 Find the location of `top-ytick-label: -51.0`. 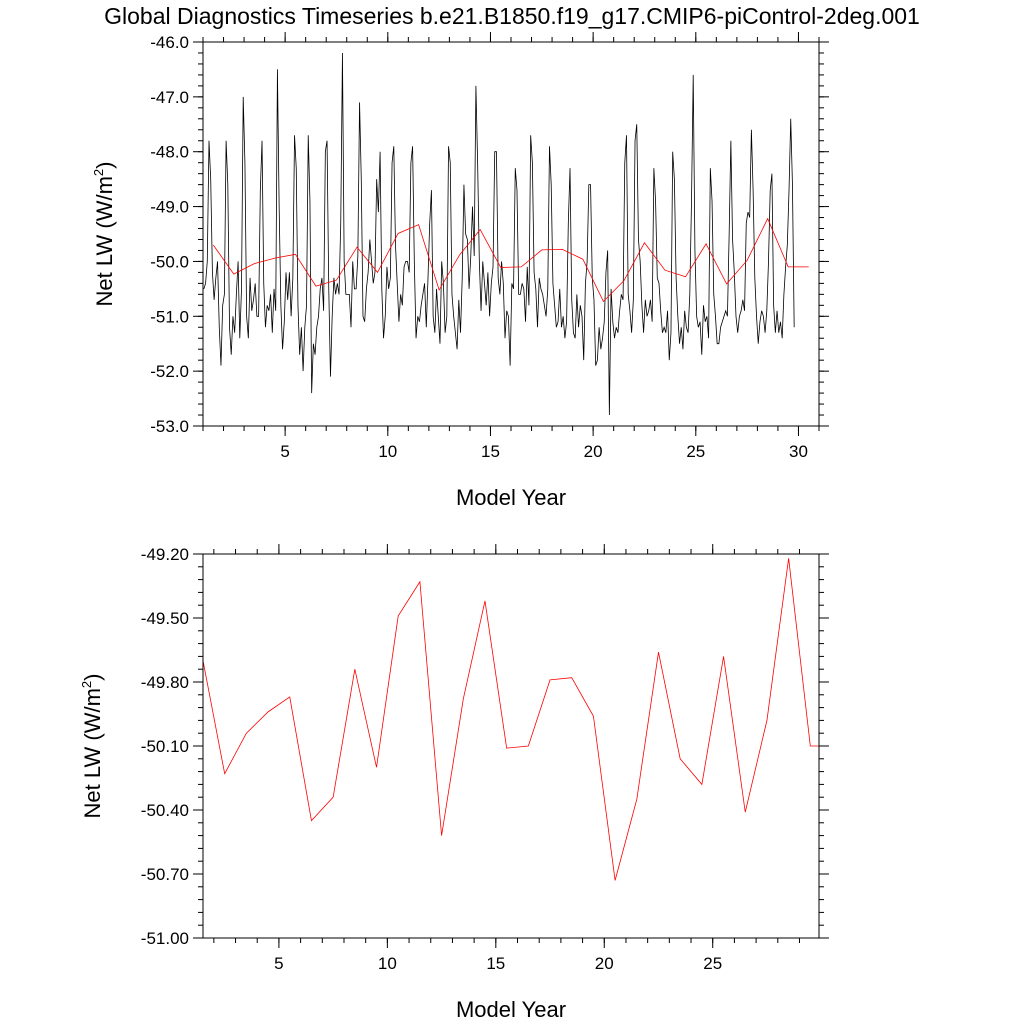

top-ytick-label: -51.0 is located at coordinates (169, 316).